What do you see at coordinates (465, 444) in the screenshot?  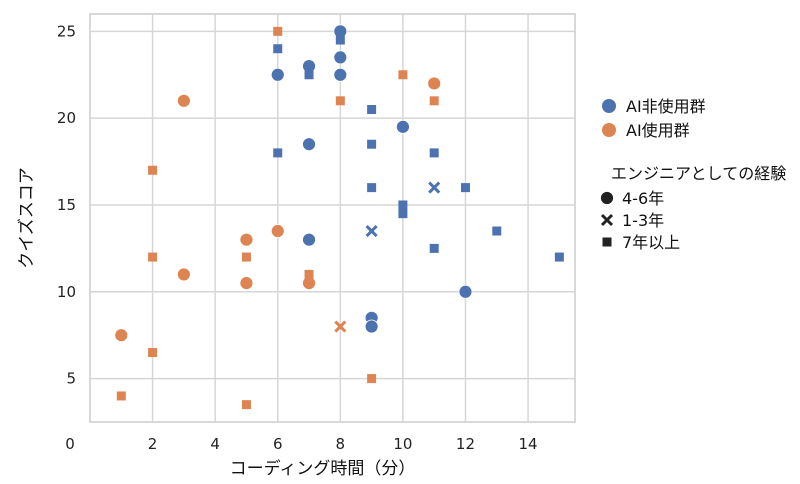 I see `x-tick-label: 12` at bounding box center [465, 444].